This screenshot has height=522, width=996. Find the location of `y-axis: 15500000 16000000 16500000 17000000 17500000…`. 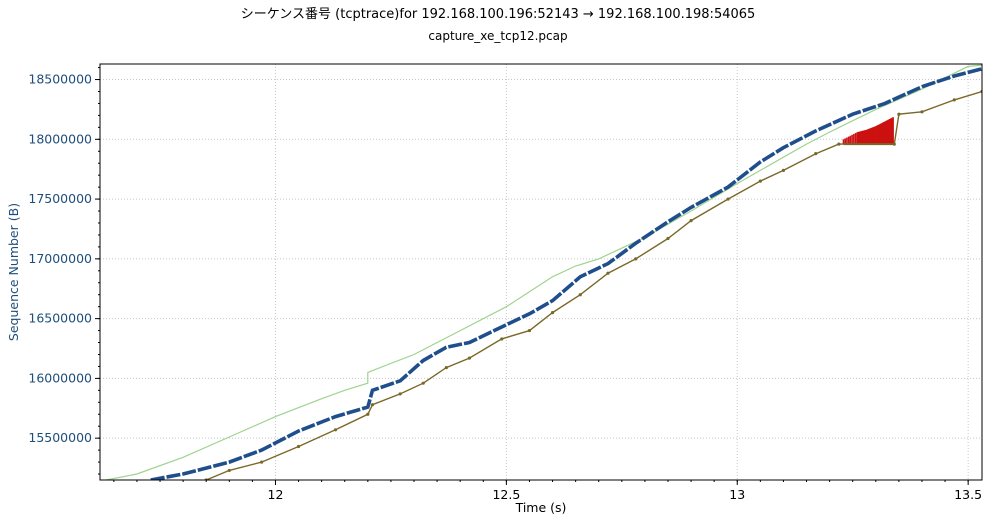

y-axis: 15500000 16000000 16500000 17000000 17500000… is located at coordinates (64, 271).